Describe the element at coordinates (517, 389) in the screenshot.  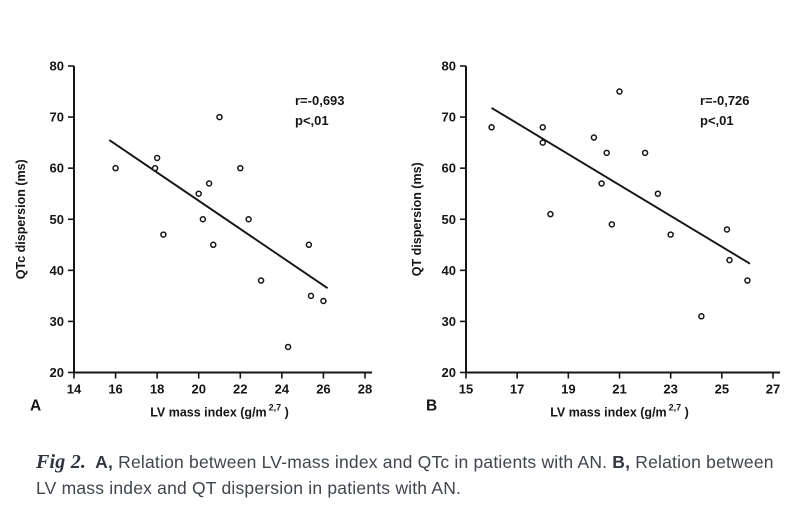
I see `x-tick-label: 17` at that location.